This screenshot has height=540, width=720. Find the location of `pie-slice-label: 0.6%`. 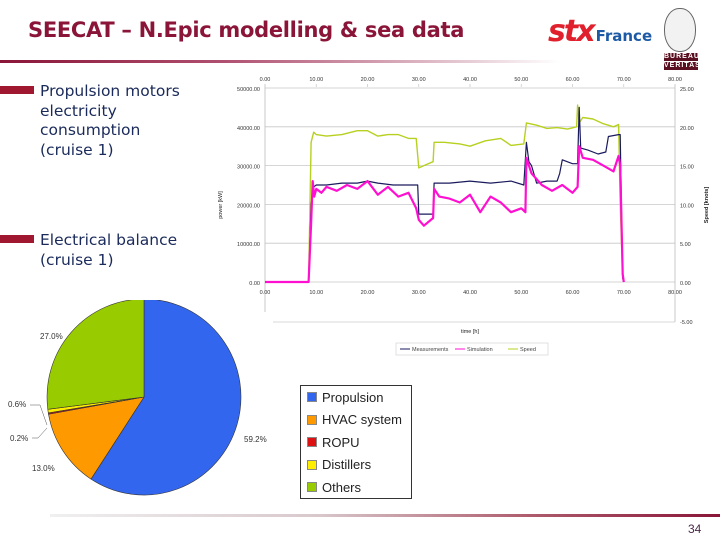

pie-slice-label: 0.6% is located at coordinates (17, 404).